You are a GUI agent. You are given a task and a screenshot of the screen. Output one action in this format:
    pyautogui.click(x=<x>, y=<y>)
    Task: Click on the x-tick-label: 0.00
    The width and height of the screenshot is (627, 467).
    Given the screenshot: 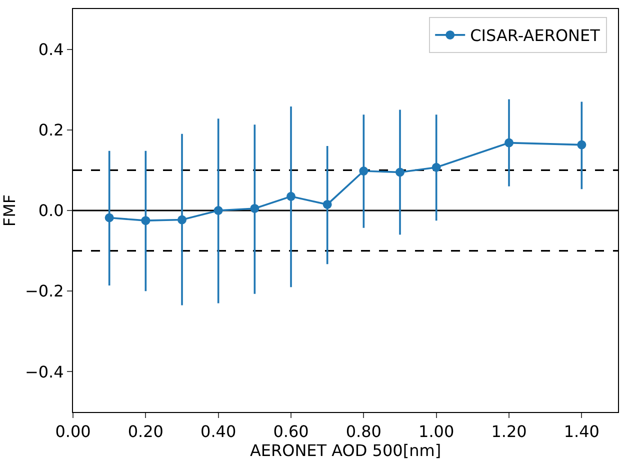 What is the action you would take?
    pyautogui.click(x=73, y=432)
    